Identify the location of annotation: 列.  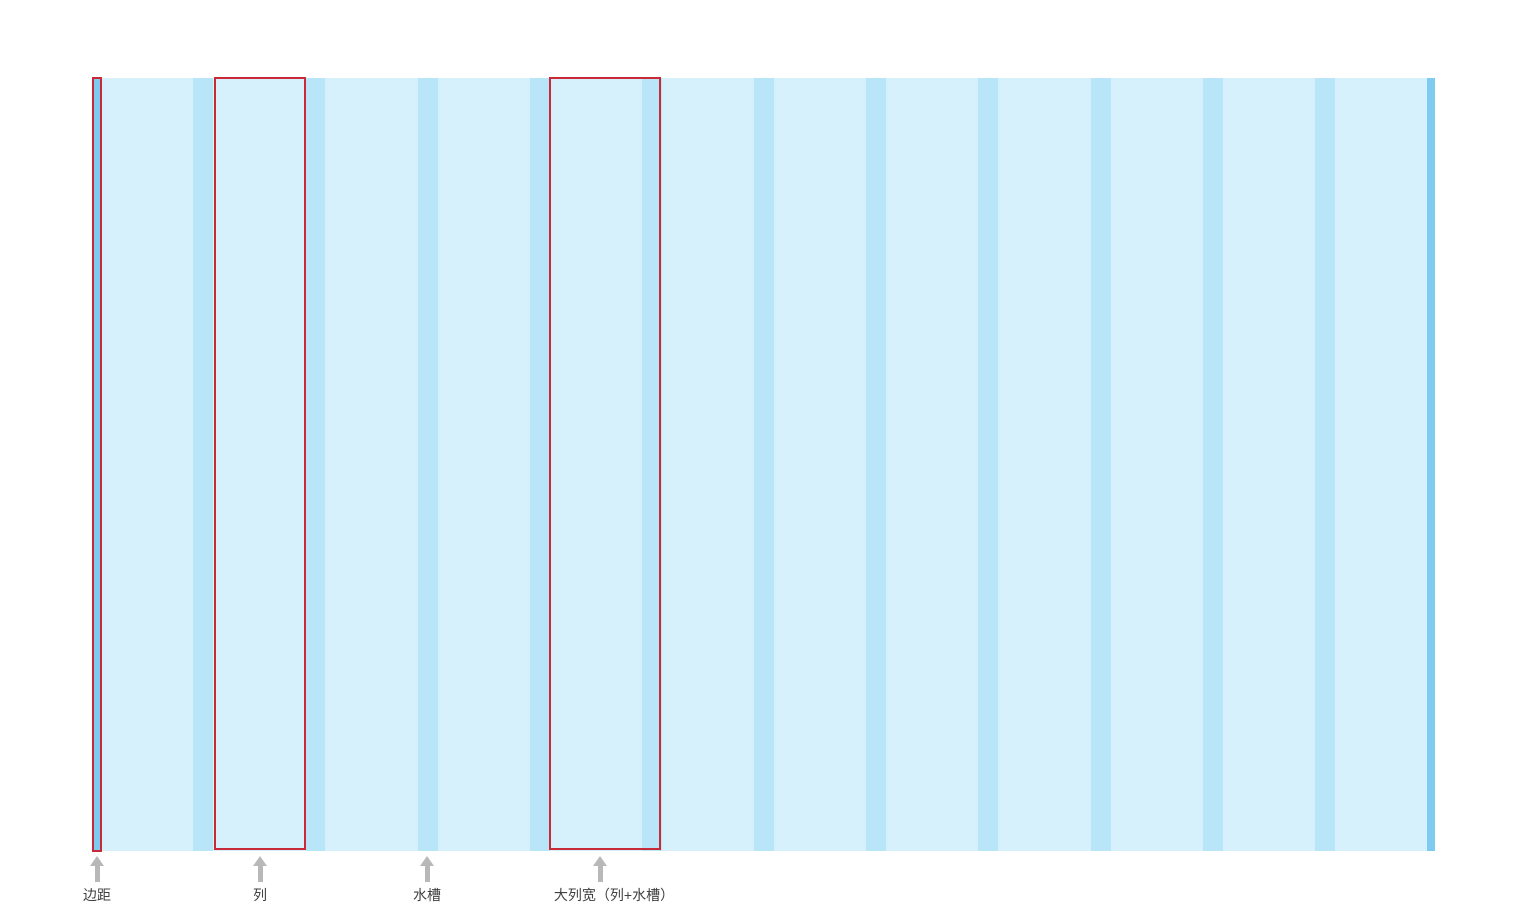
(260, 879).